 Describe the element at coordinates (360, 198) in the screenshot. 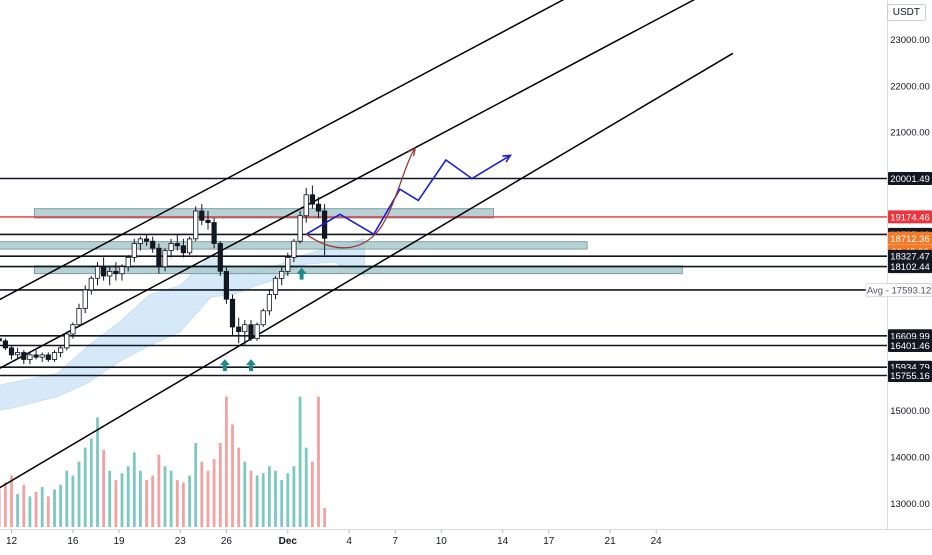

I see `projection-red` at that location.